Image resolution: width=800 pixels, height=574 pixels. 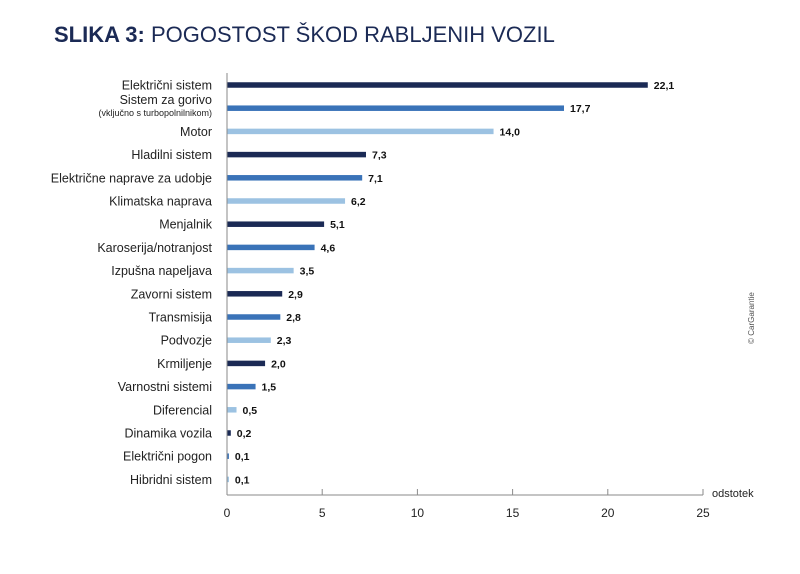 What do you see at coordinates (155, 113) in the screenshot?
I see `category-sublabel: (vključno s turbopolnilnikom)` at bounding box center [155, 113].